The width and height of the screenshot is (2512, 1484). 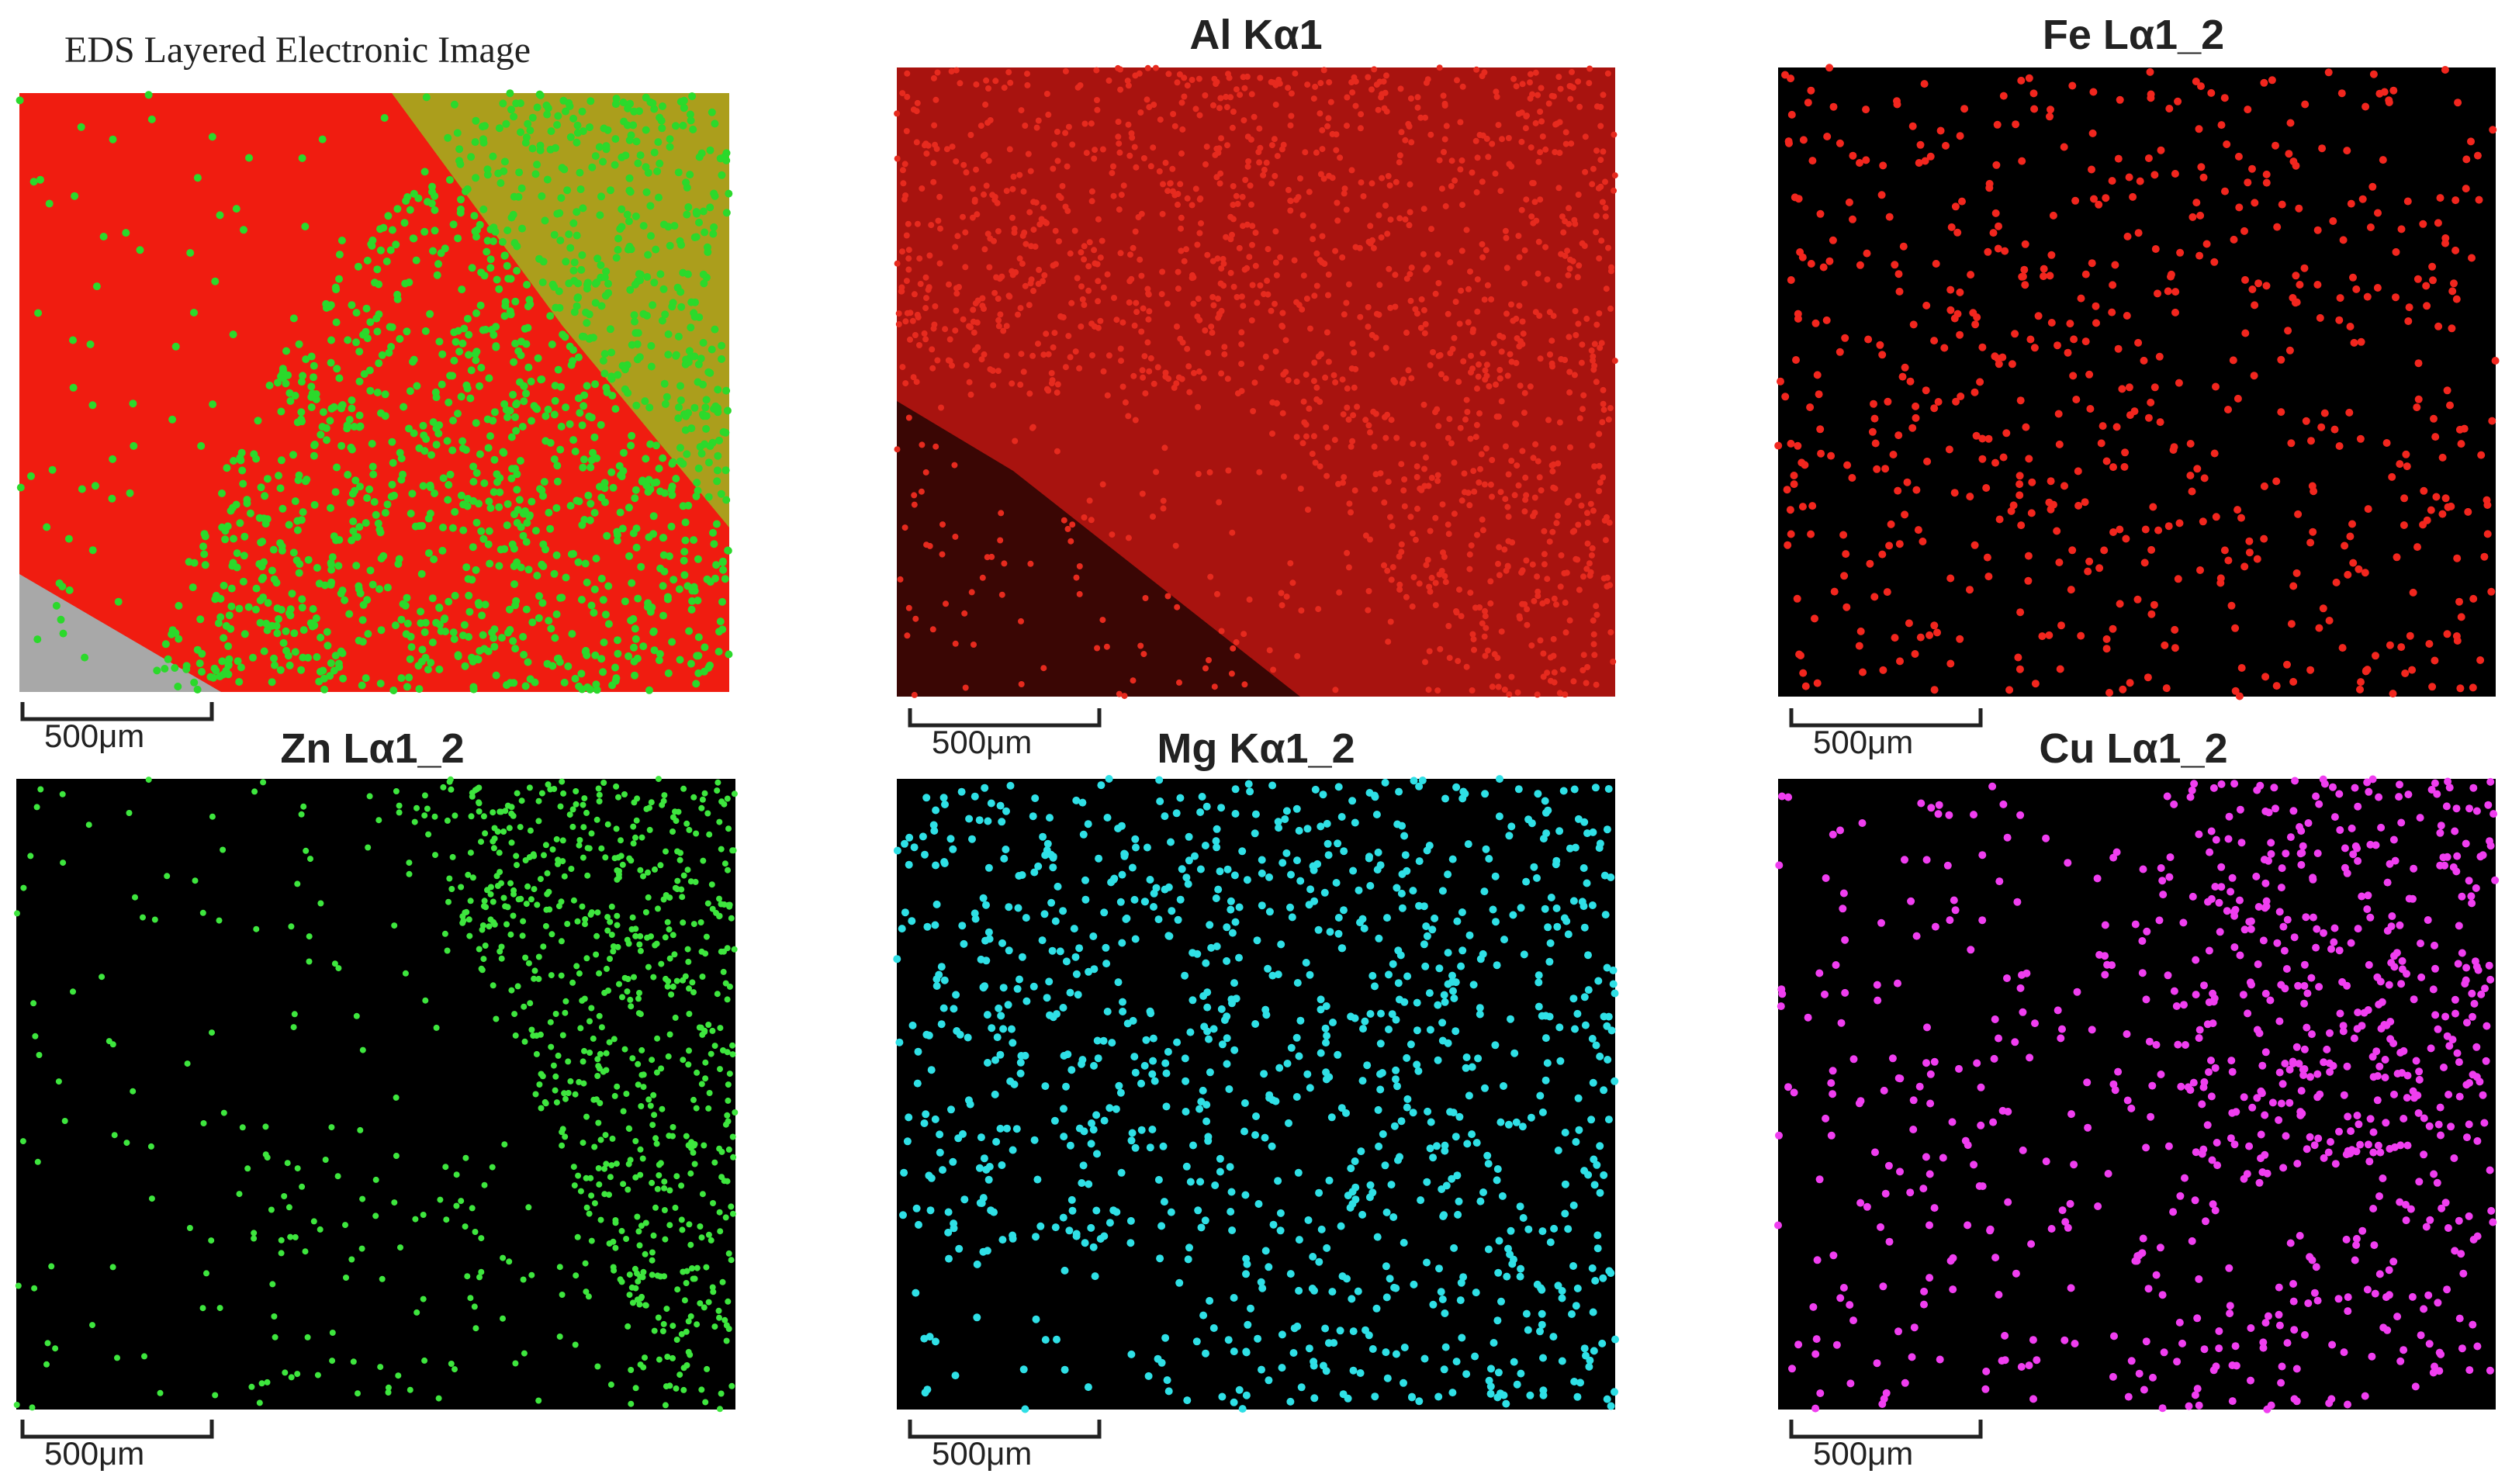 What do you see at coordinates (376, 1094) in the screenshot?
I see `map-panel` at bounding box center [376, 1094].